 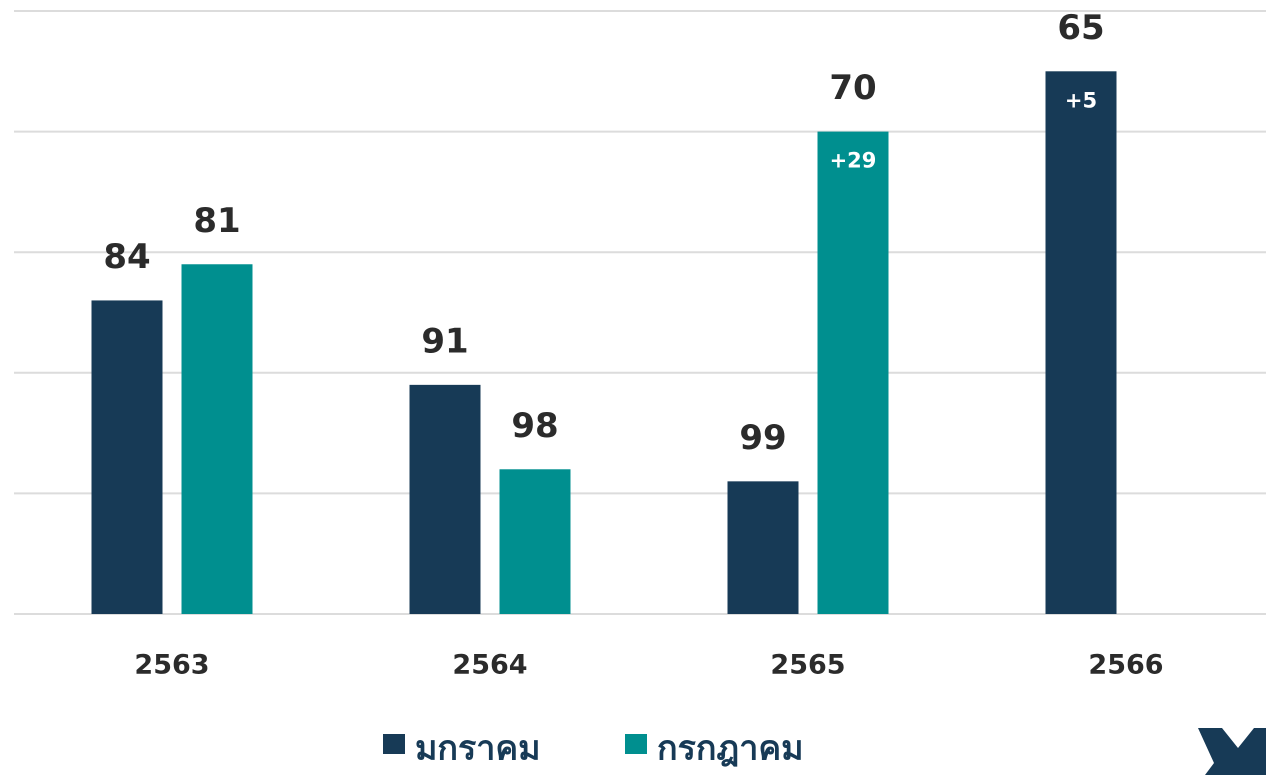 What do you see at coordinates (1081, 100) in the screenshot?
I see `change-label: +5` at bounding box center [1081, 100].